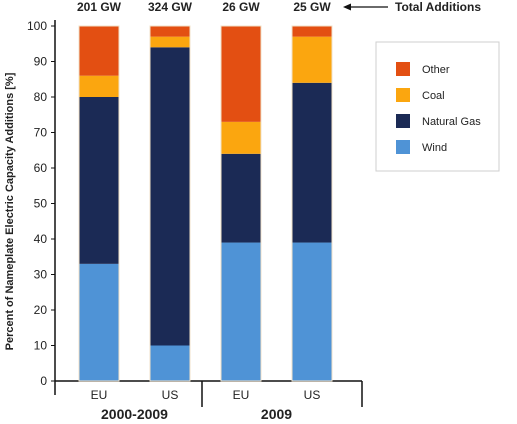 This screenshot has width=517, height=424. What do you see at coordinates (276, 414) in the screenshot?
I see `group-label: 2009` at bounding box center [276, 414].